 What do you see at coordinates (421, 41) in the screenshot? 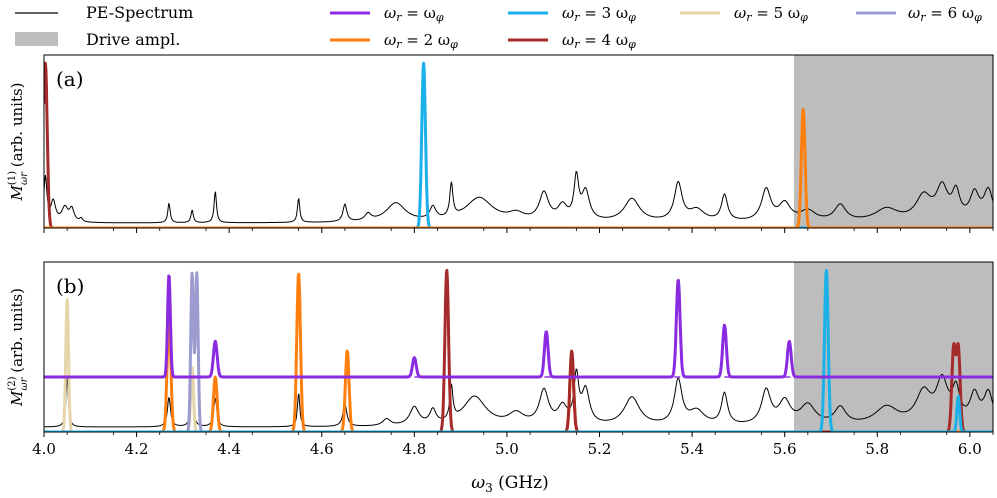
I see `legend-label-r2: ωr = 2 ωφ` at bounding box center [421, 41].